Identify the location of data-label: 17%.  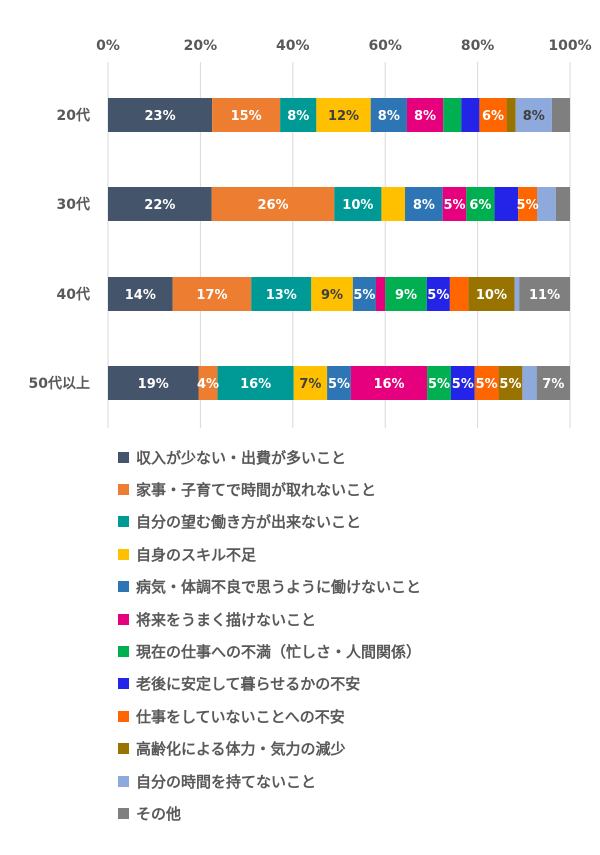
(211, 295).